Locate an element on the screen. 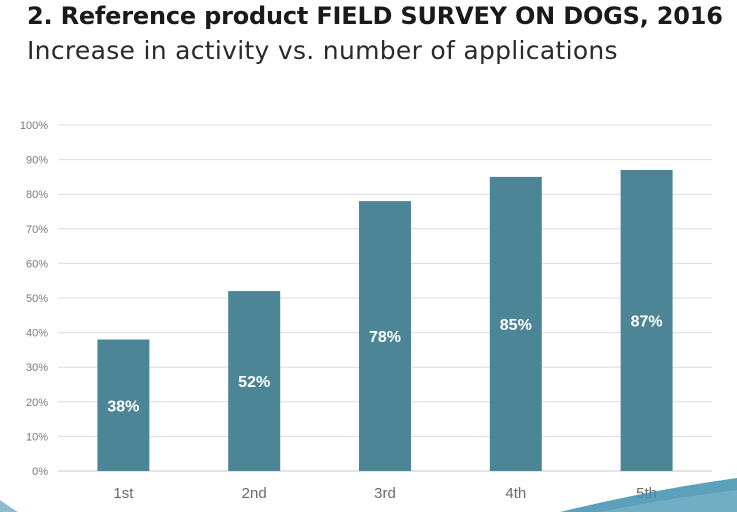 This screenshot has width=737, height=512. bar-data-label: 52% is located at coordinates (254, 382).